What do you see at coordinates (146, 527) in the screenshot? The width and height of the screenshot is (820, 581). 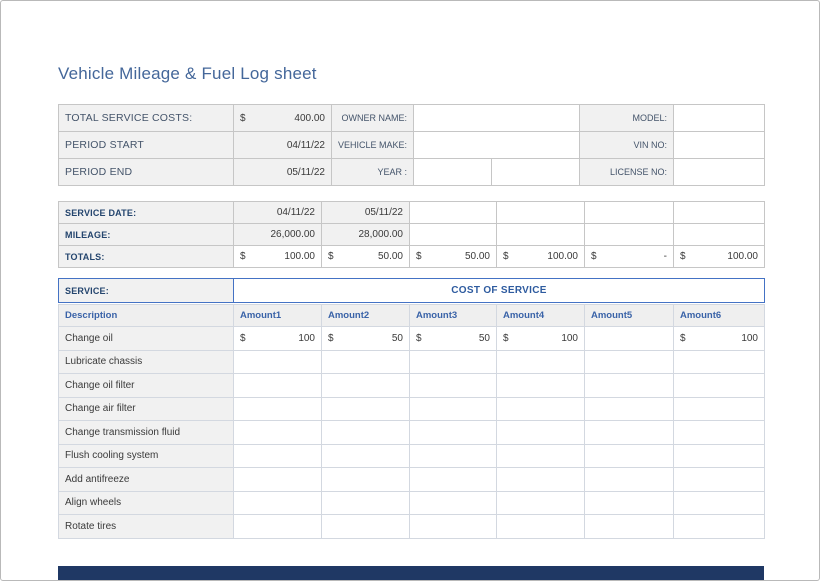 I see `service-description-cell: Rotate tires` at bounding box center [146, 527].